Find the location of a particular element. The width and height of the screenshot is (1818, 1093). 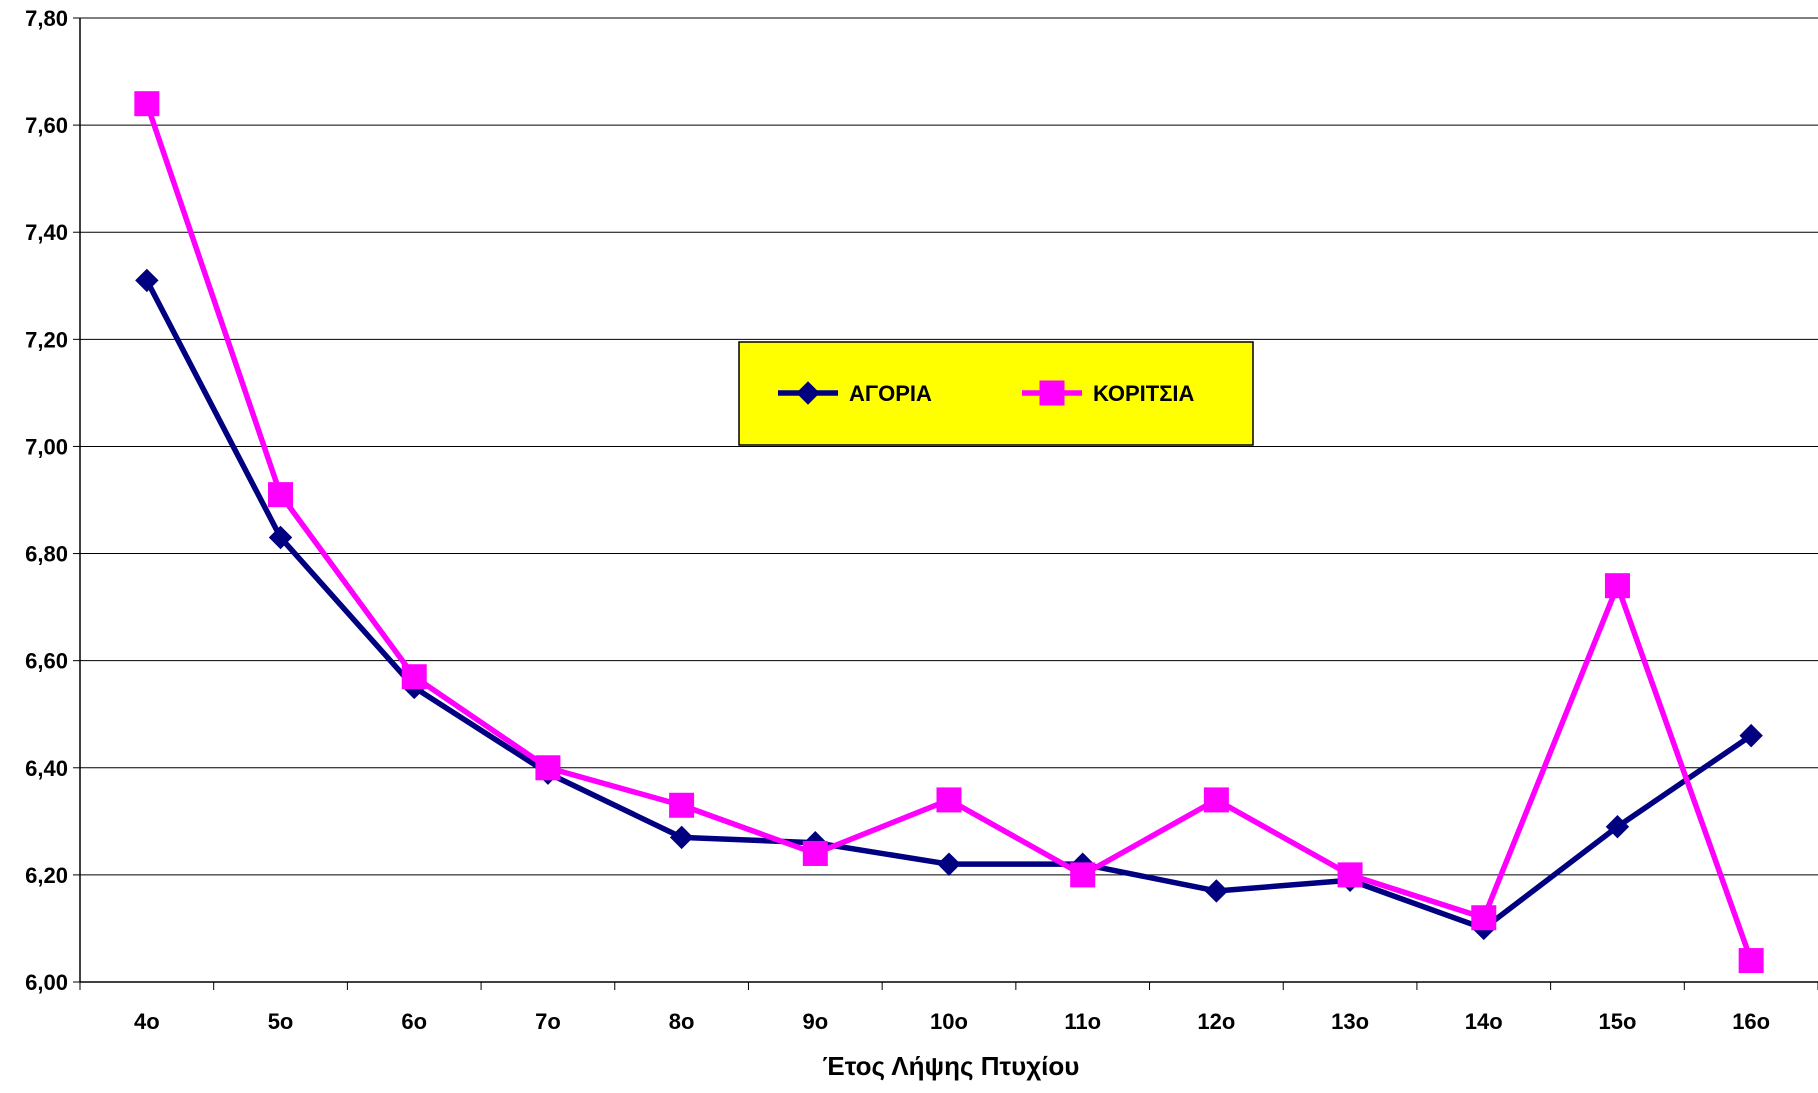

y-tick-label: 7,00 is located at coordinates (46, 446).